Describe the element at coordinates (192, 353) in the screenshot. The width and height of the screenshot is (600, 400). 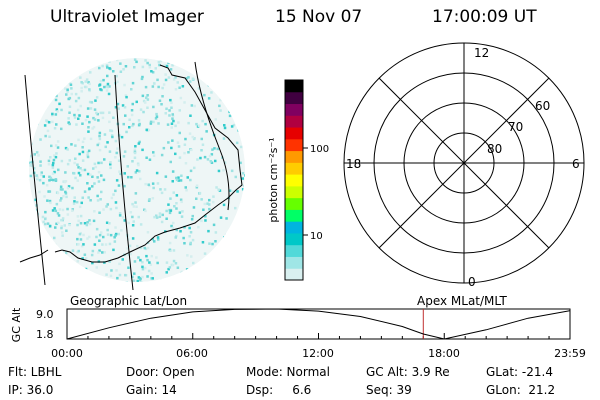
I see `timeline-xtick: 06:00` at that location.